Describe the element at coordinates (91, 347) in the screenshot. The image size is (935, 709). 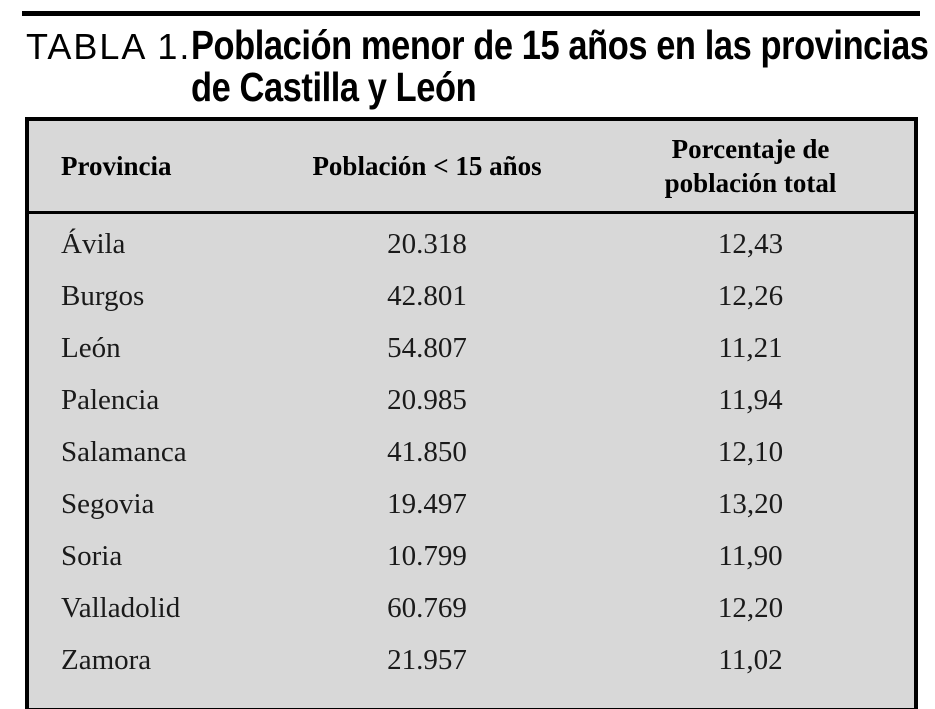
I see `cell-provincia: León` at that location.